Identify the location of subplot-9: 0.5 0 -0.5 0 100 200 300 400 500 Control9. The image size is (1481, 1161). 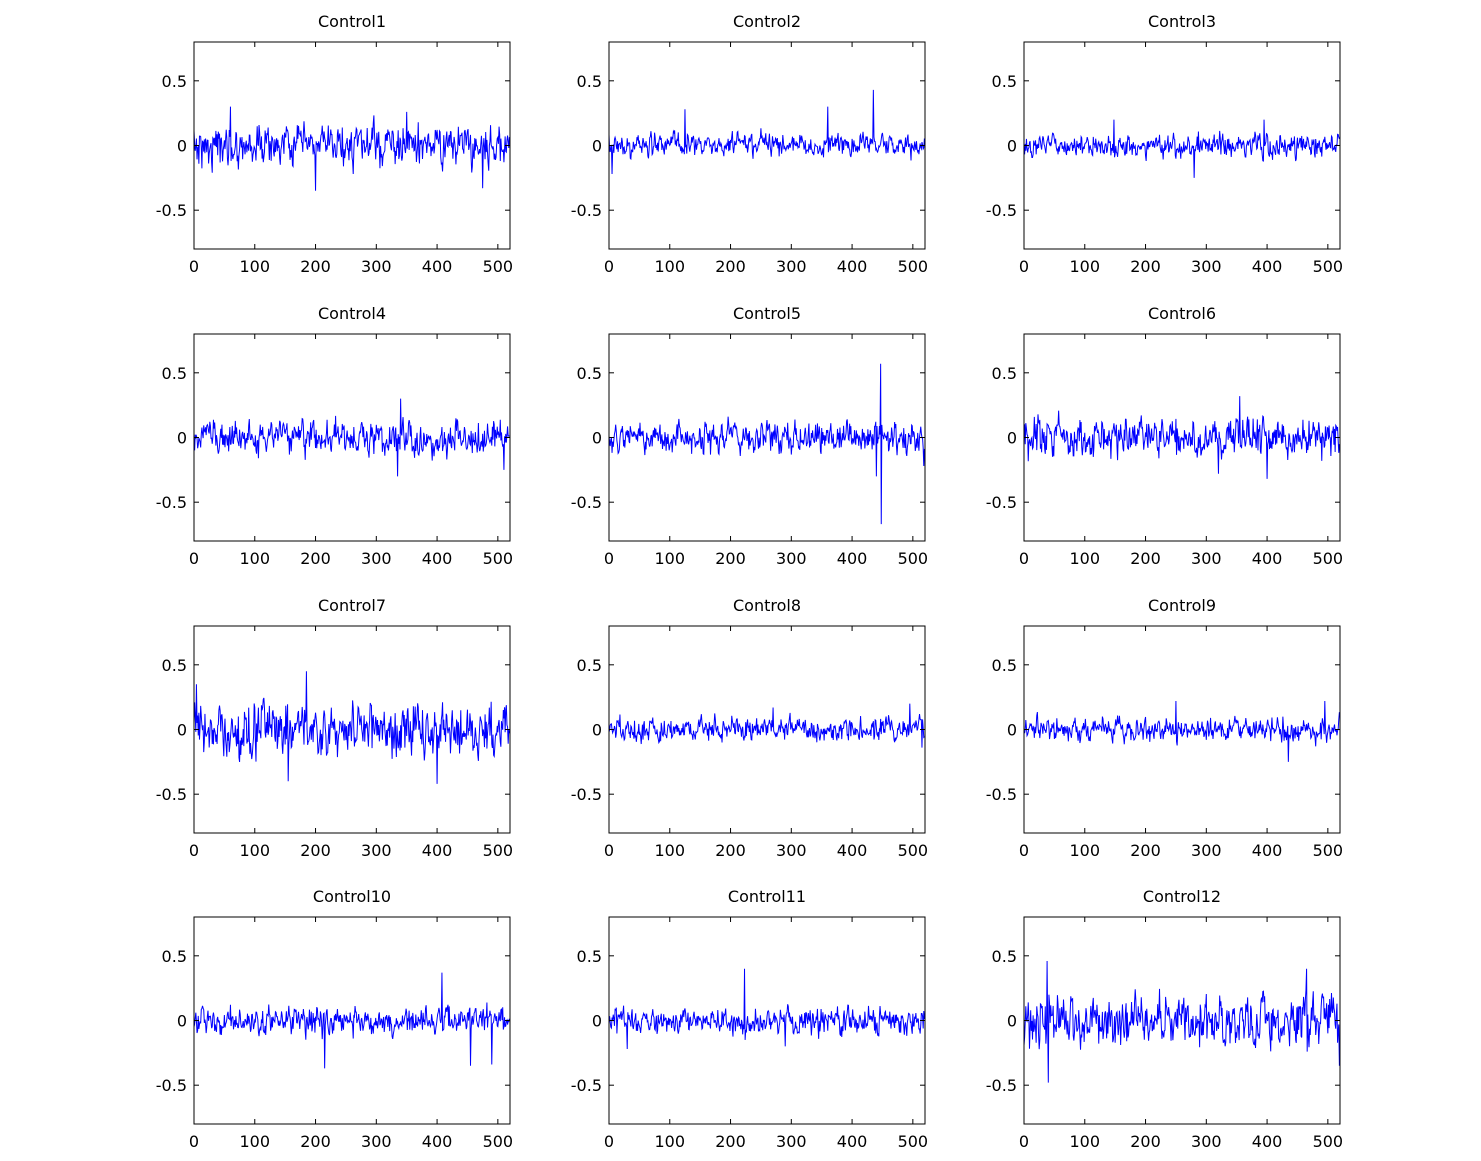
(1164, 728).